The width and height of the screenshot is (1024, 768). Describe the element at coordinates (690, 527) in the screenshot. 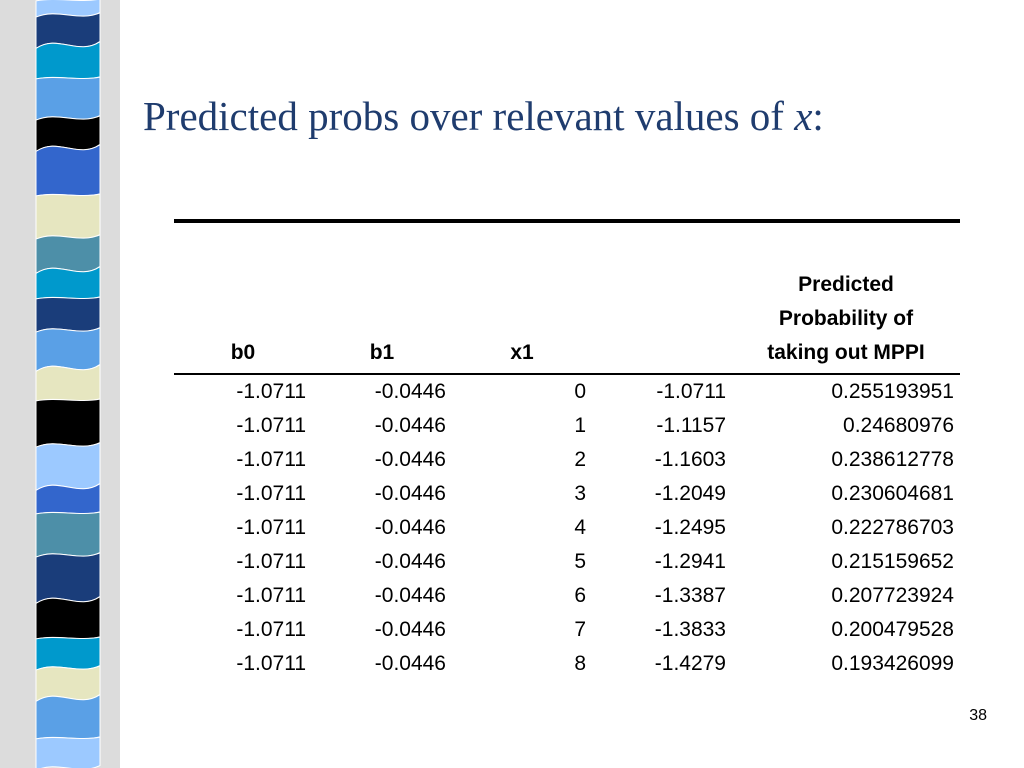

I see `cell-linear-predictor: -1.2495` at that location.